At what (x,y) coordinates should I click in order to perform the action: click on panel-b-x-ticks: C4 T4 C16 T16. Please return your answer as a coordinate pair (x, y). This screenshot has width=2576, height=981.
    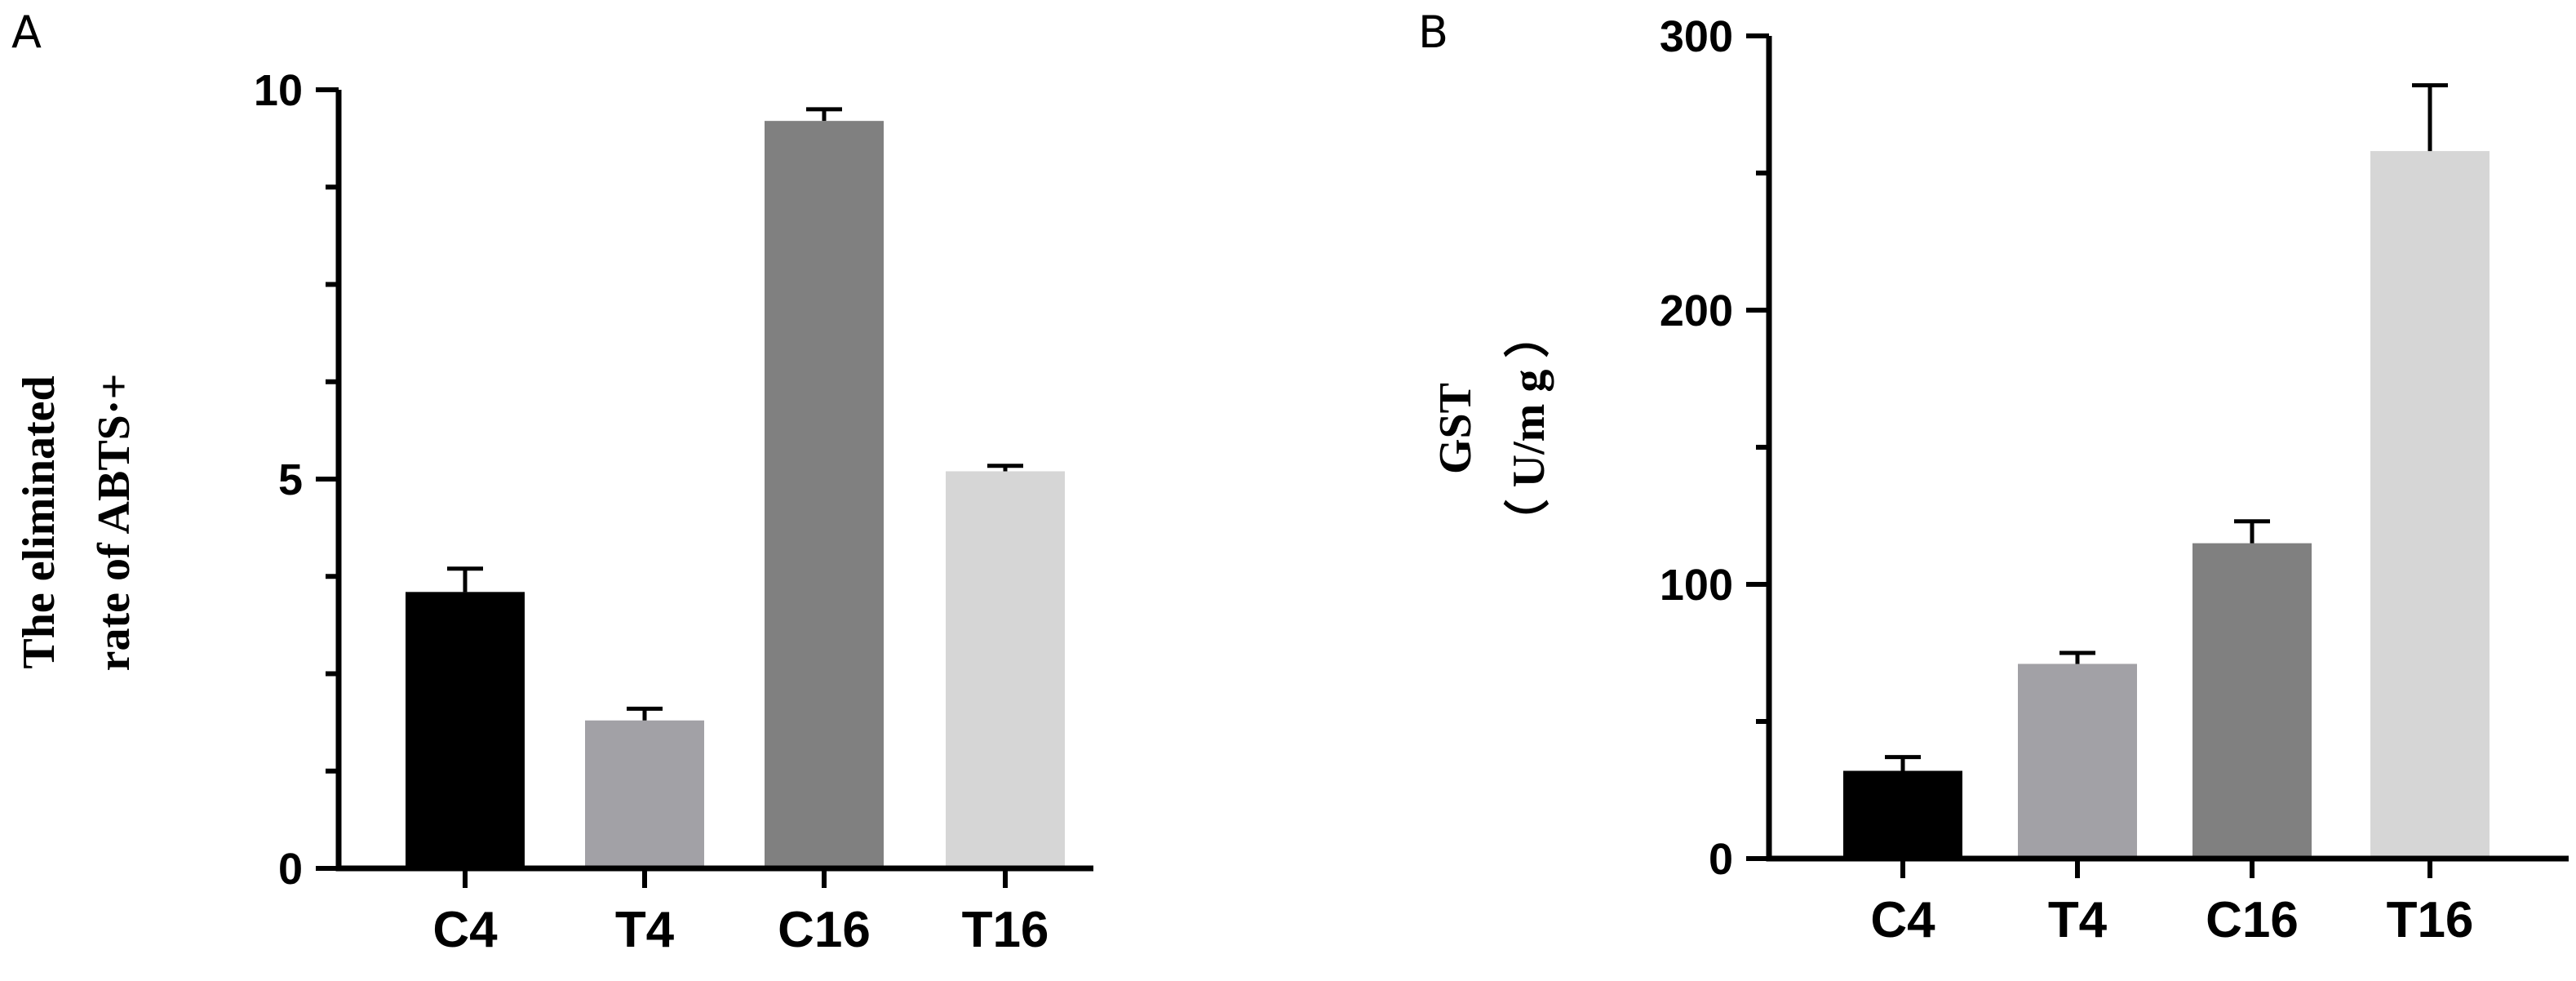
    Looking at the image, I should click on (2171, 904).